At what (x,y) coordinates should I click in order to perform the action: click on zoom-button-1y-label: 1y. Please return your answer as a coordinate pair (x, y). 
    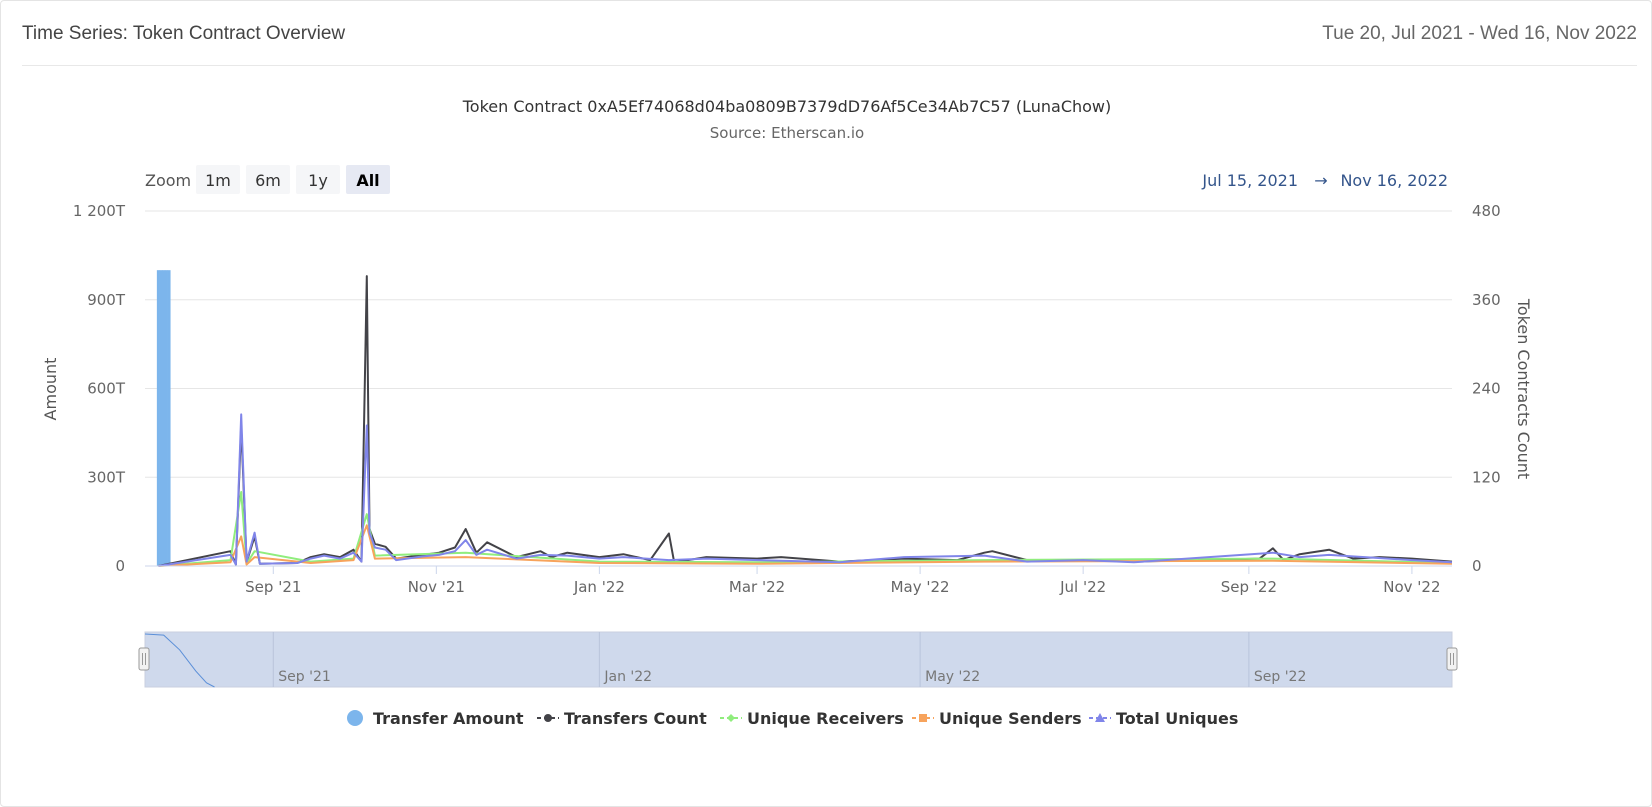
    Looking at the image, I should click on (318, 180).